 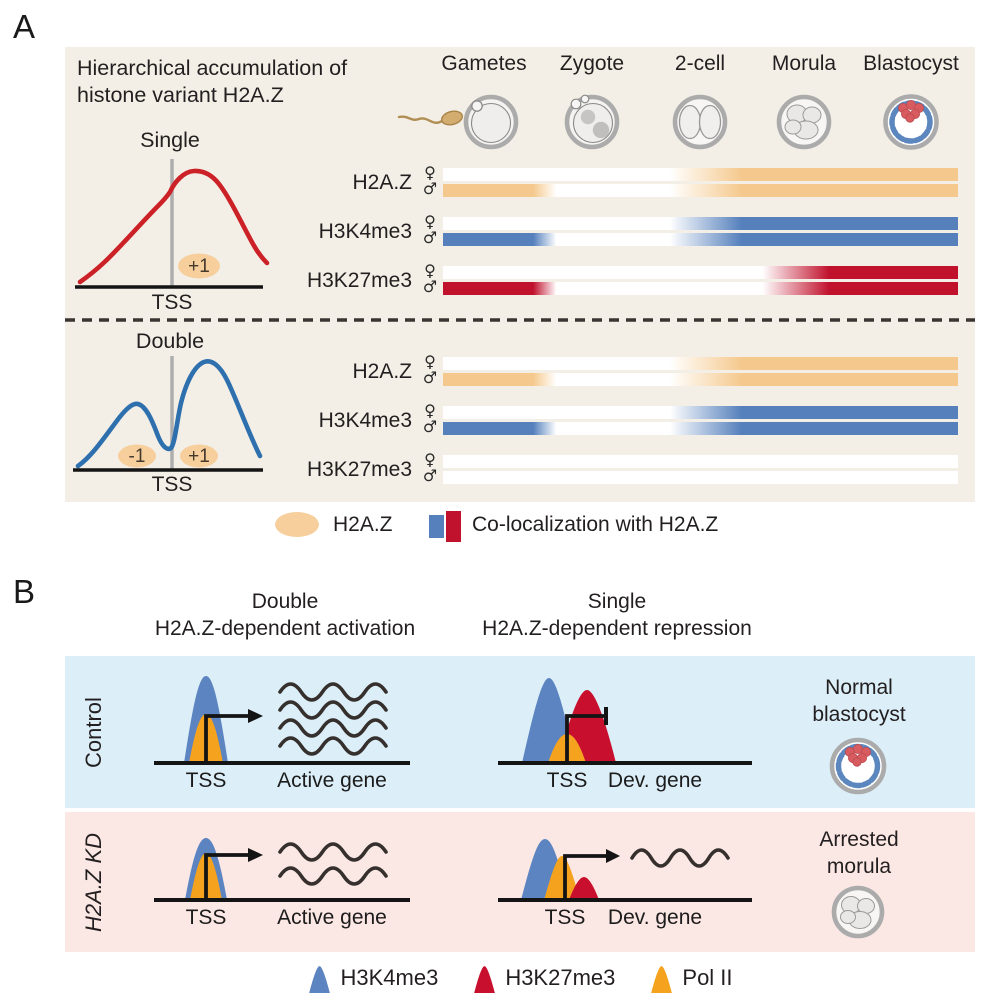 What do you see at coordinates (565, 917) in the screenshot?
I see `kd-repression-tss-label: TSS` at bounding box center [565, 917].